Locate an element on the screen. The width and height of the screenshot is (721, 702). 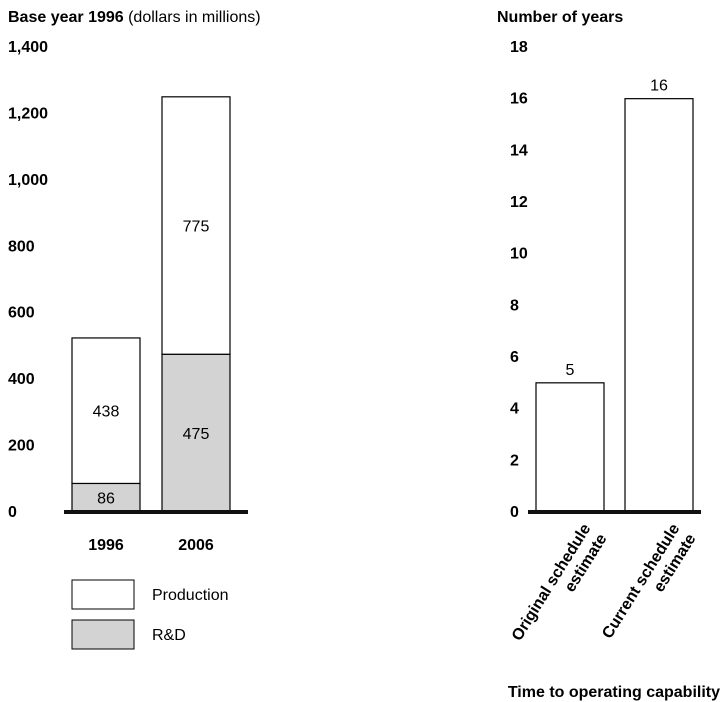
data-label-original-schedule-estimate: 5 is located at coordinates (570, 370).